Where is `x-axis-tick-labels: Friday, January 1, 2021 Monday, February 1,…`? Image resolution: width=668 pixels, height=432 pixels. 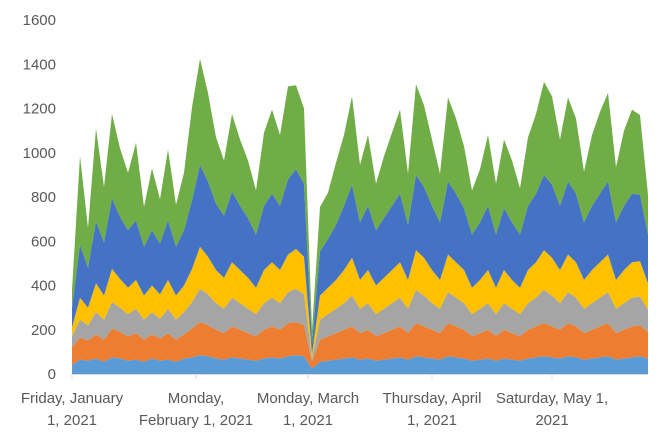
x-axis-tick-labels: Friday, January 1, 2021 Monday, February 1,… is located at coordinates (314, 401).